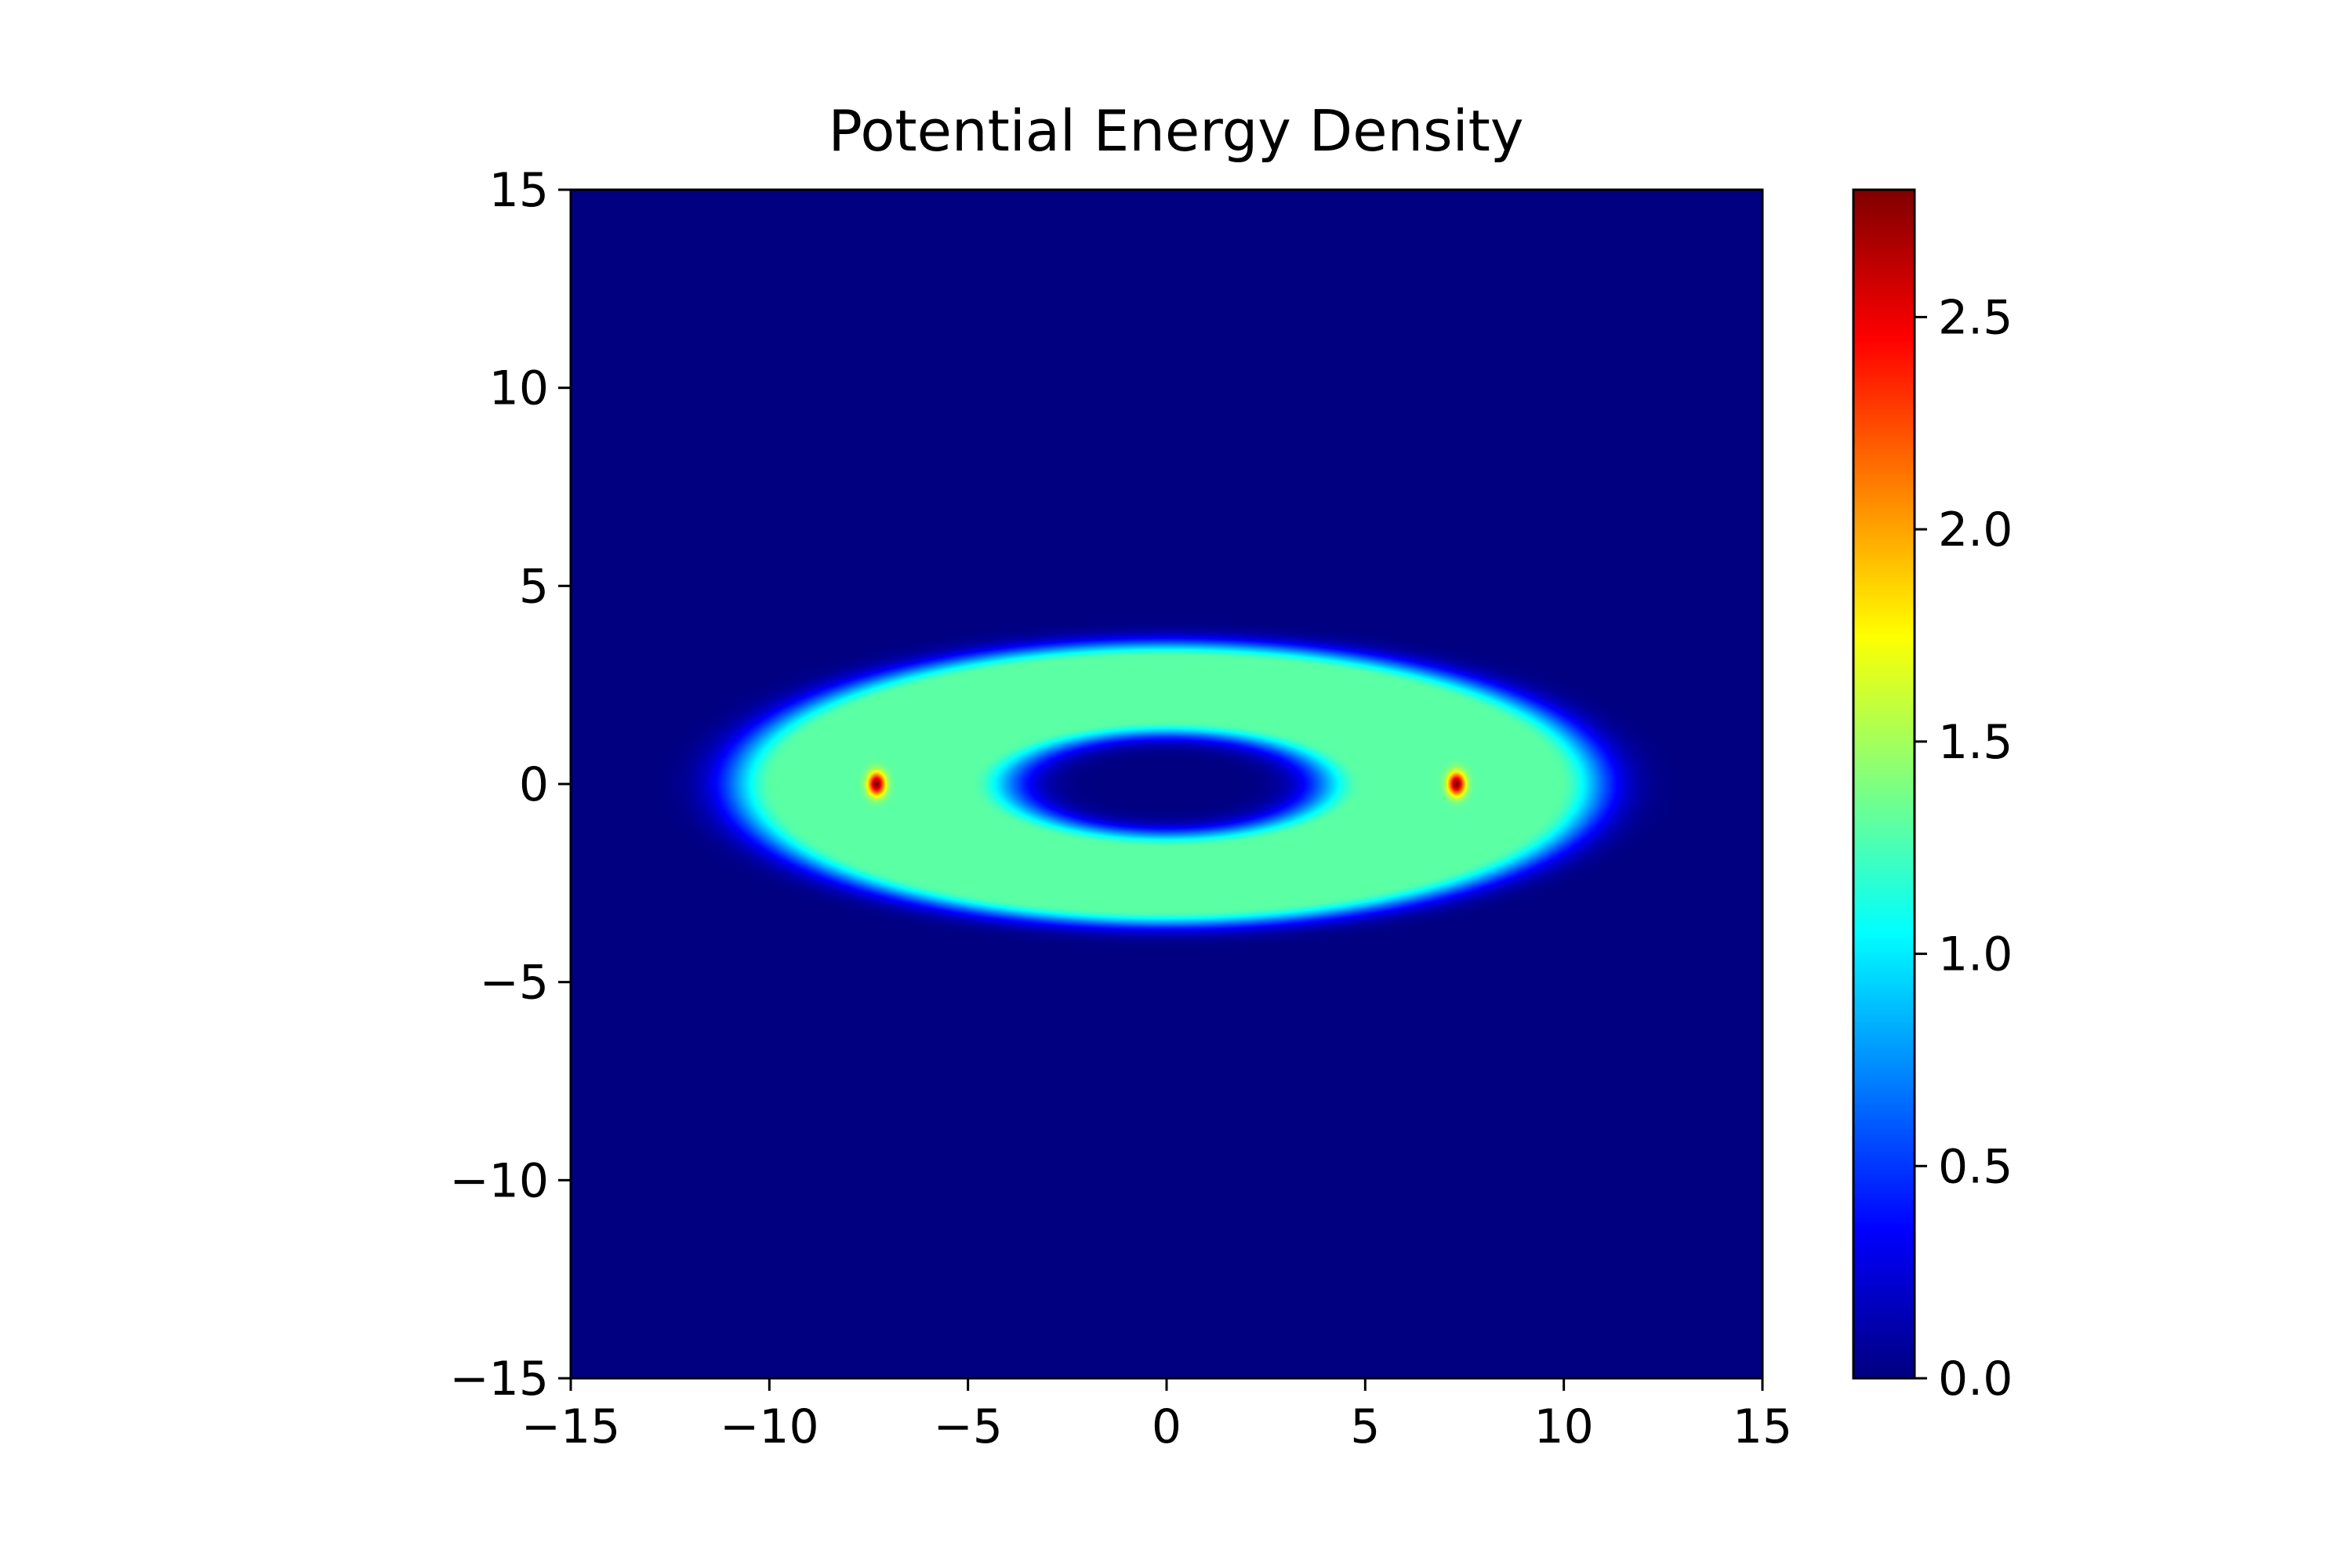  What do you see at coordinates (1975, 954) in the screenshot?
I see `colorbar-tick-label: 1.0` at bounding box center [1975, 954].